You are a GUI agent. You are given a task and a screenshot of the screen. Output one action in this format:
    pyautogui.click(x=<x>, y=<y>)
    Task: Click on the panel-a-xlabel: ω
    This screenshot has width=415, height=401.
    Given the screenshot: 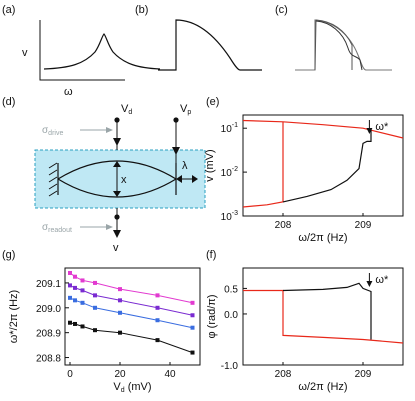 What is the action you would take?
    pyautogui.click(x=68, y=92)
    